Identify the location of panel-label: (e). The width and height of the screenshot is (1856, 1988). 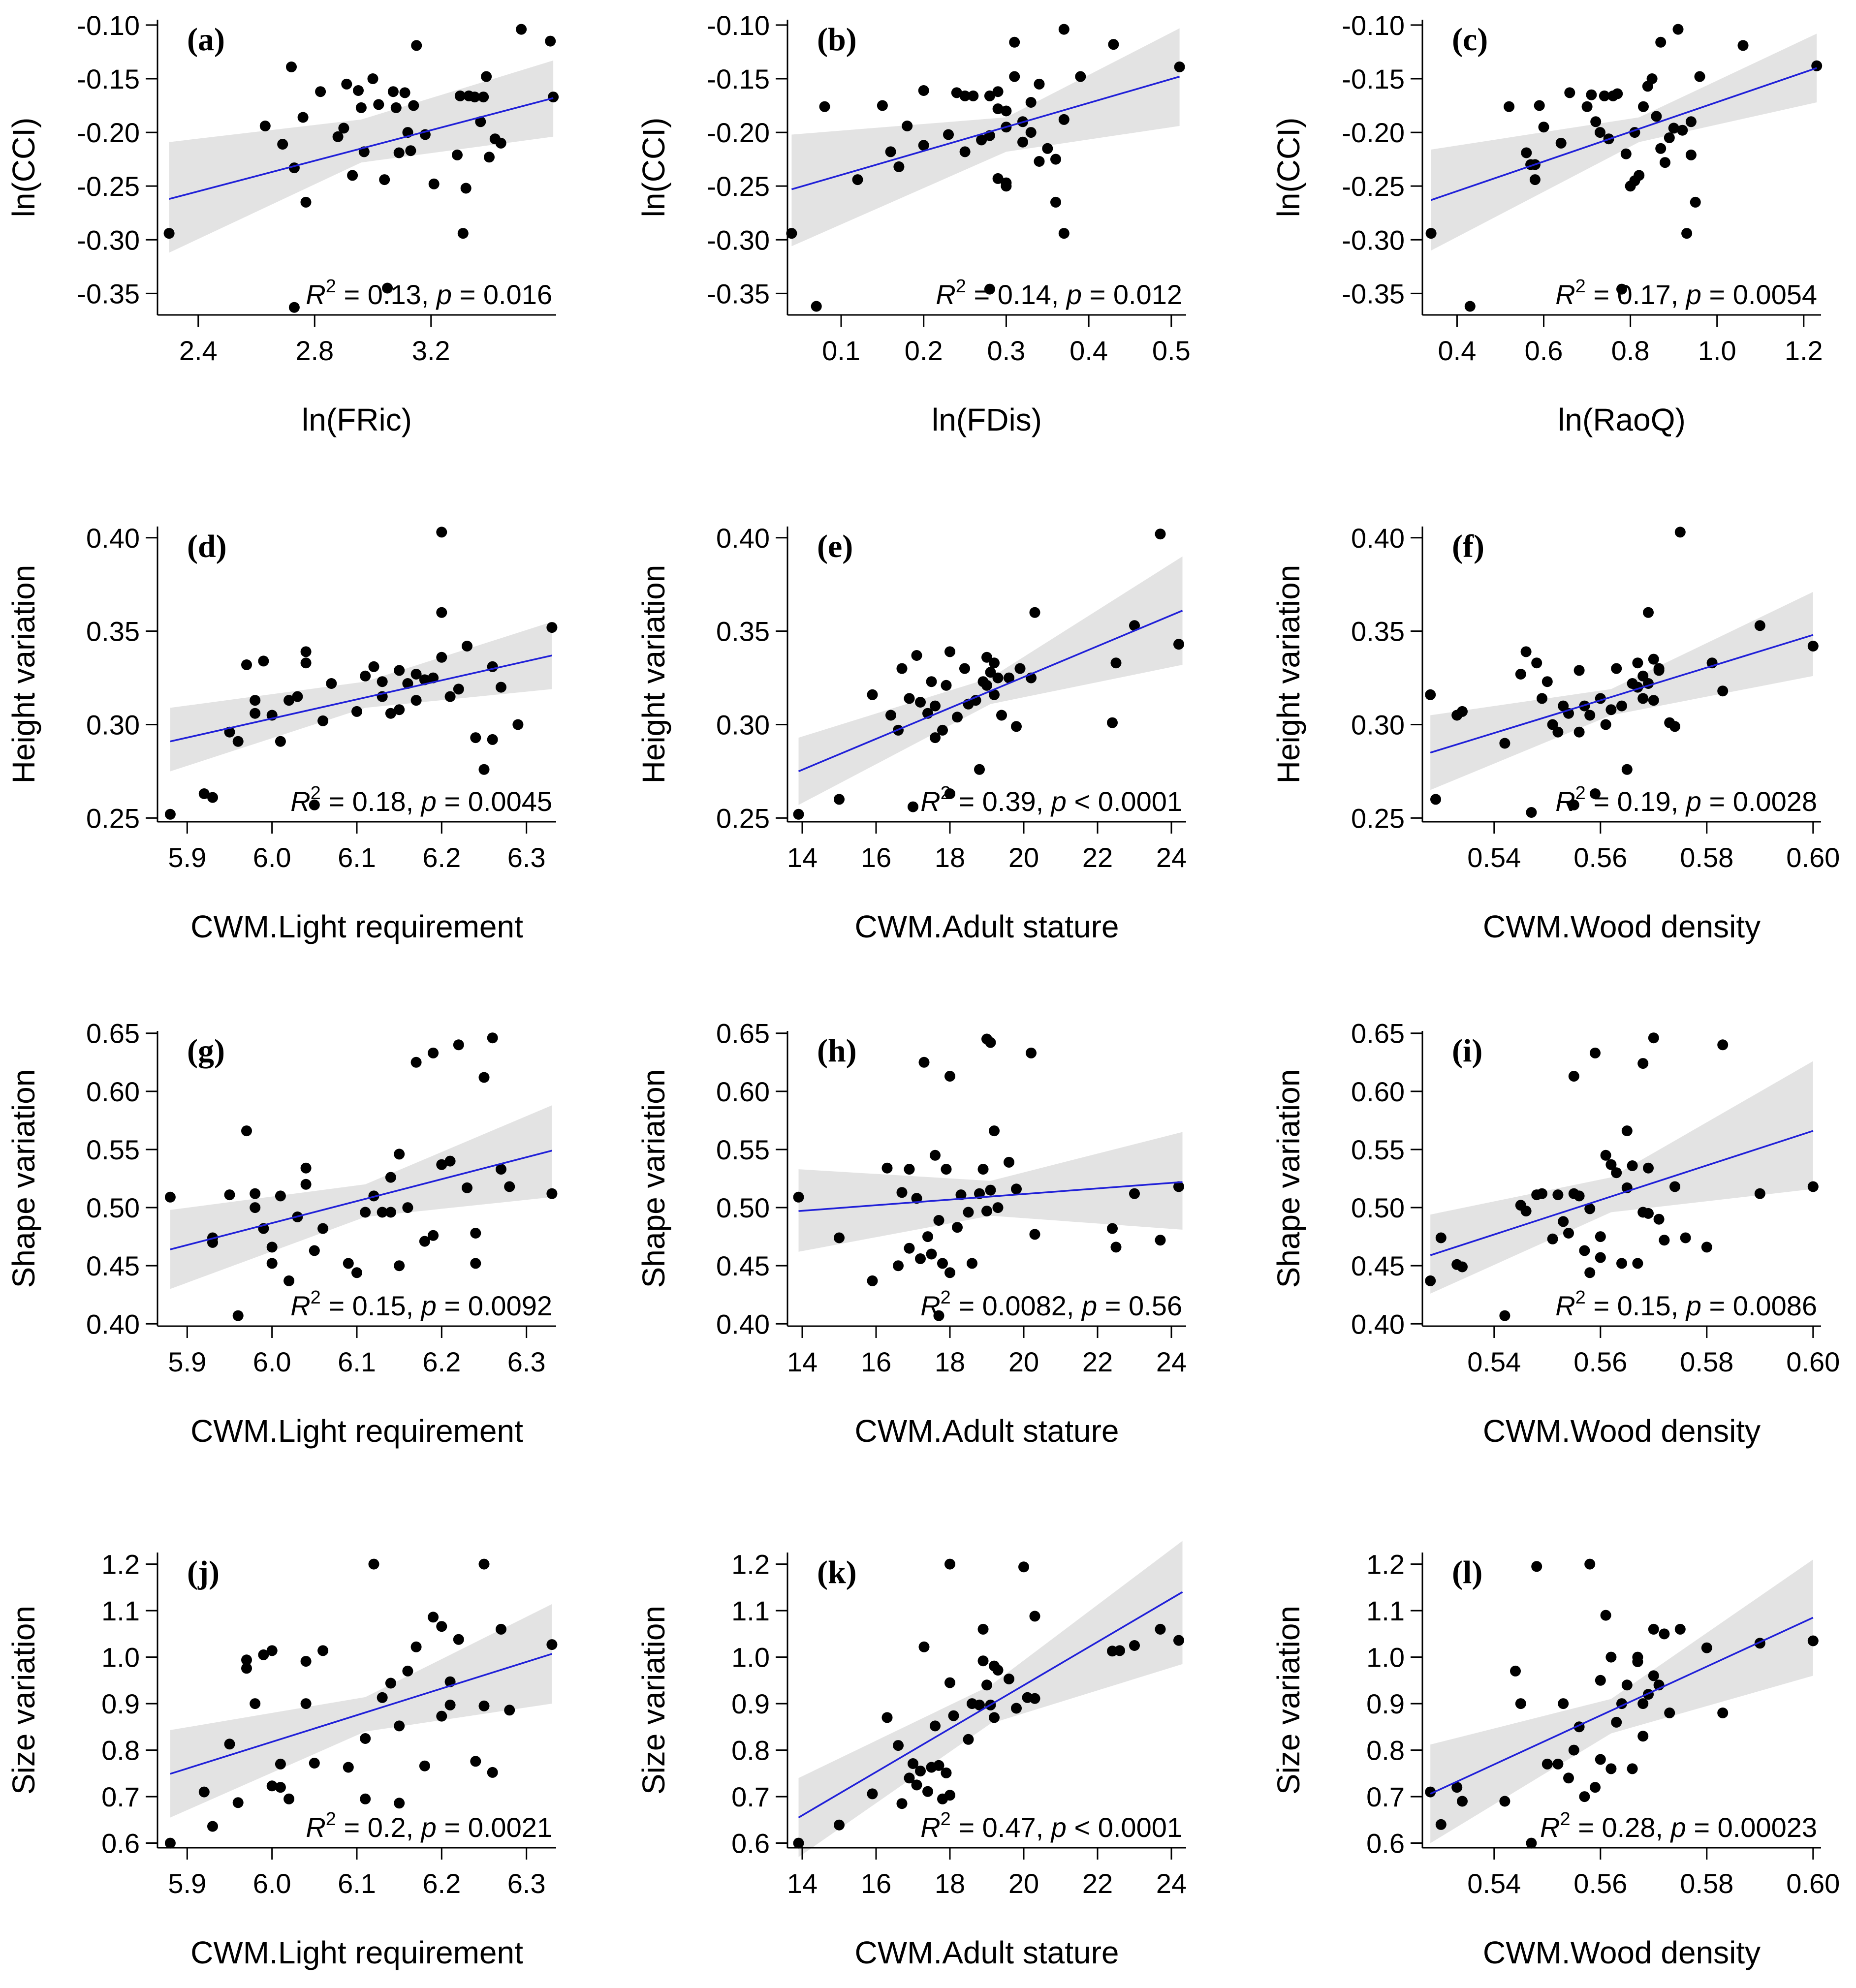
(835, 546).